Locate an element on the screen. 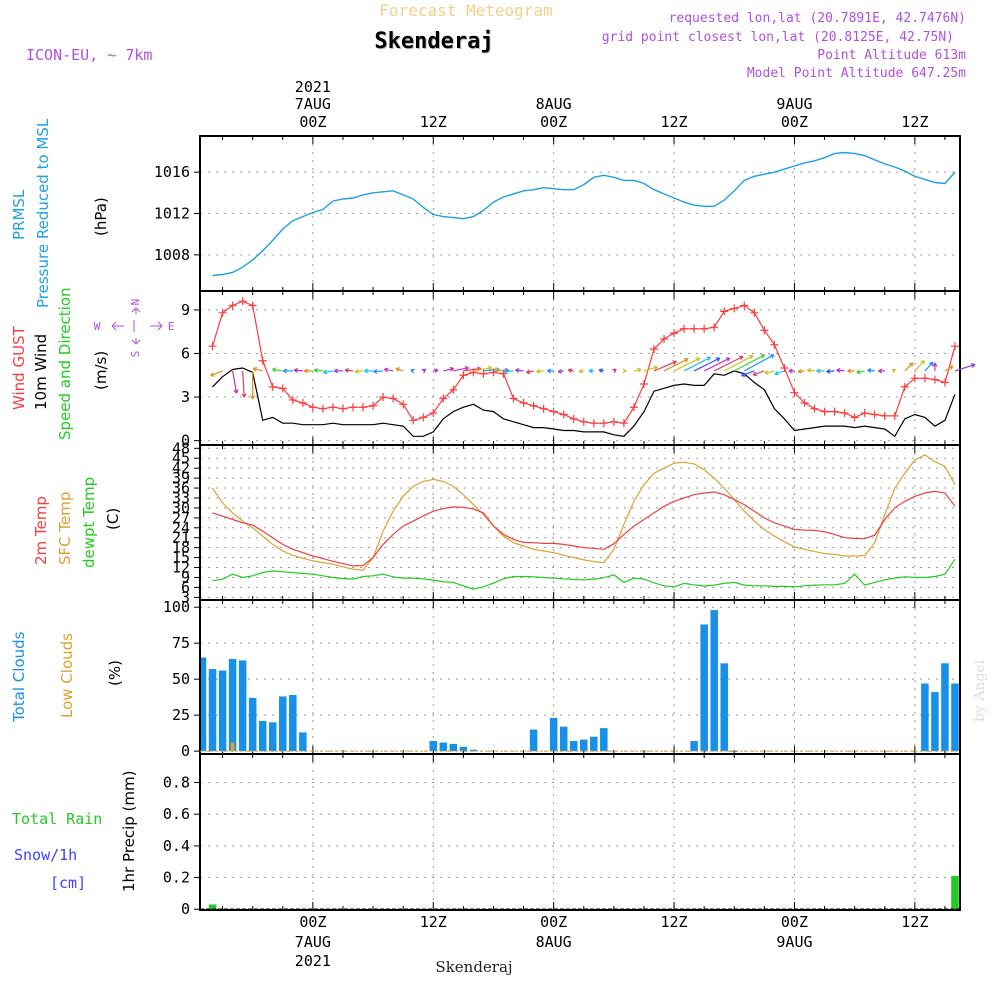 This screenshot has height=1000, width=1000. panel-pressure: 1008 1012 1016 is located at coordinates (557, 213).